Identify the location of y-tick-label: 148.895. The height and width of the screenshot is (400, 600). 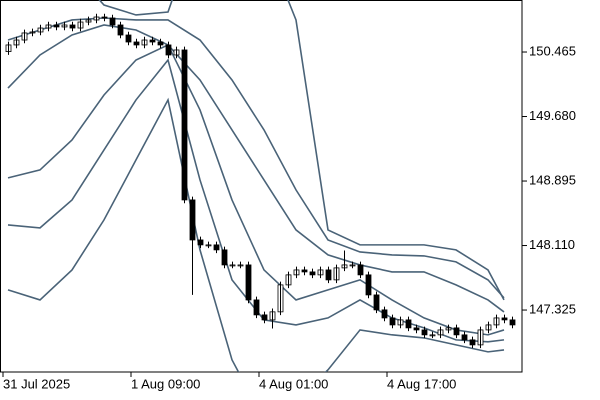
(552, 179).